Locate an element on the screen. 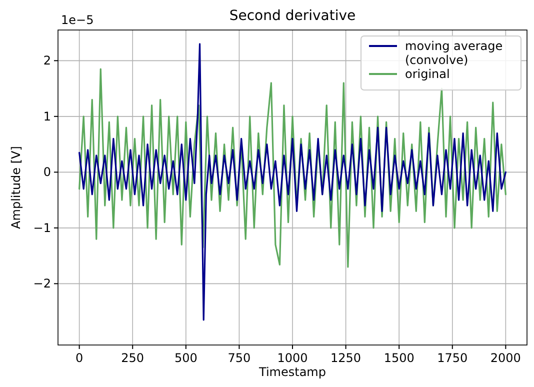  x-tick-label: 0 is located at coordinates (80, 358).